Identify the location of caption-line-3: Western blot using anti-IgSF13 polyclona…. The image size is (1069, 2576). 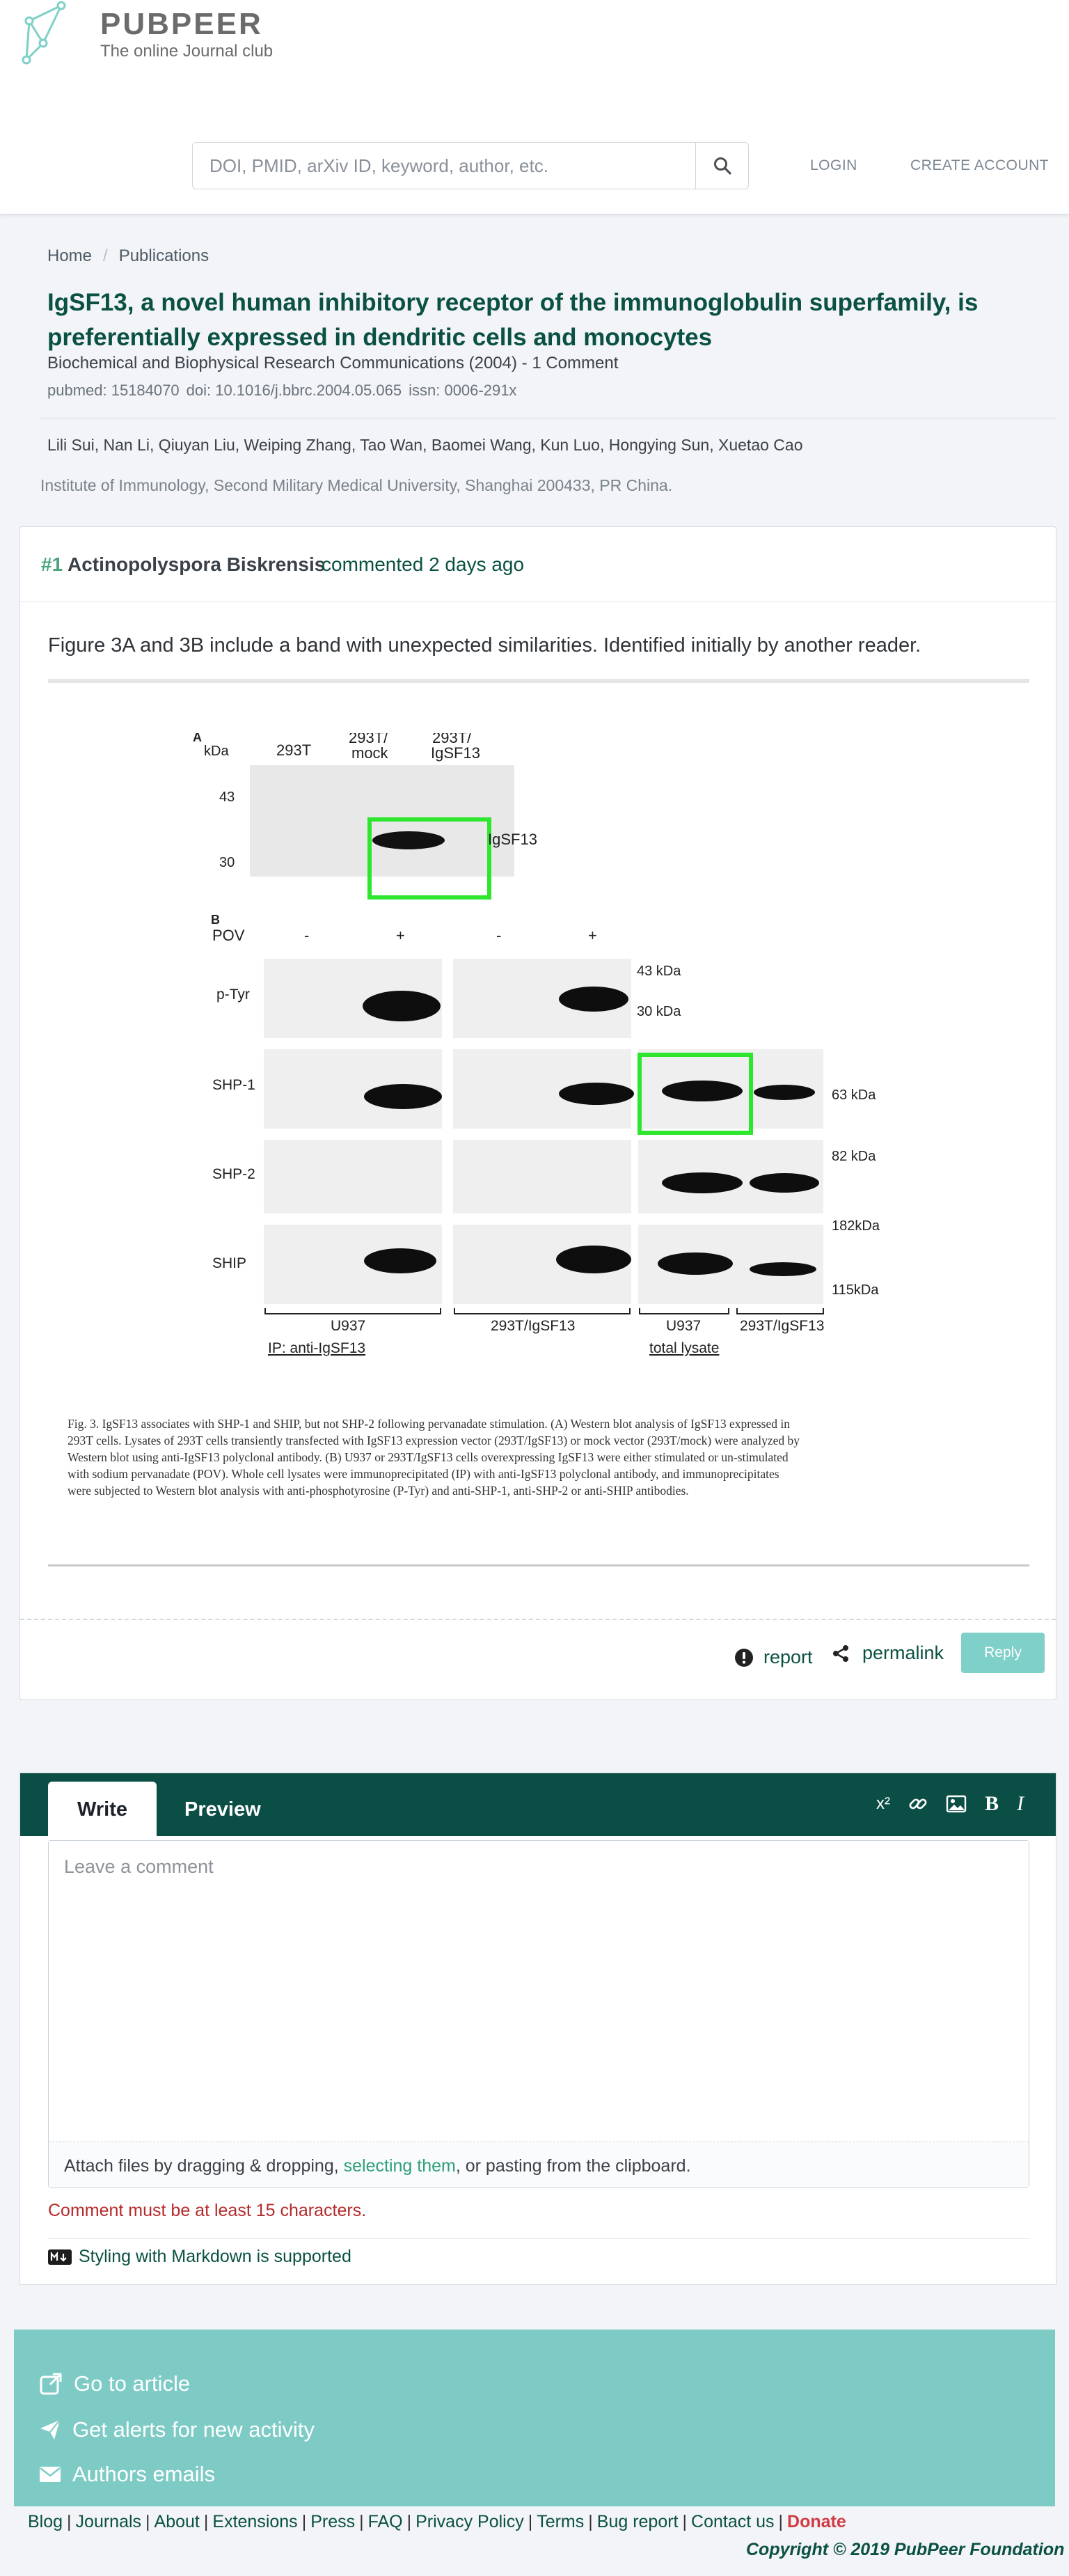
(428, 1457).